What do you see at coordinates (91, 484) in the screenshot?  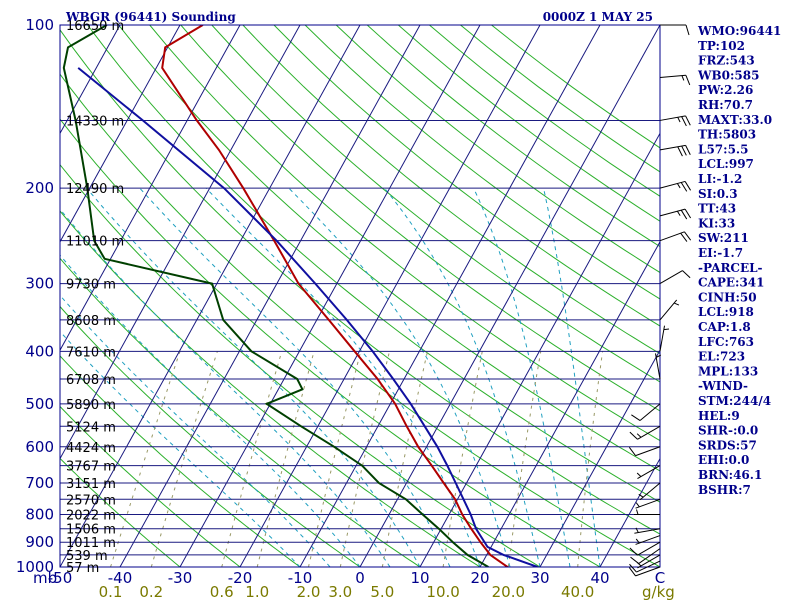 I see `height-label: 3151 m` at bounding box center [91, 484].